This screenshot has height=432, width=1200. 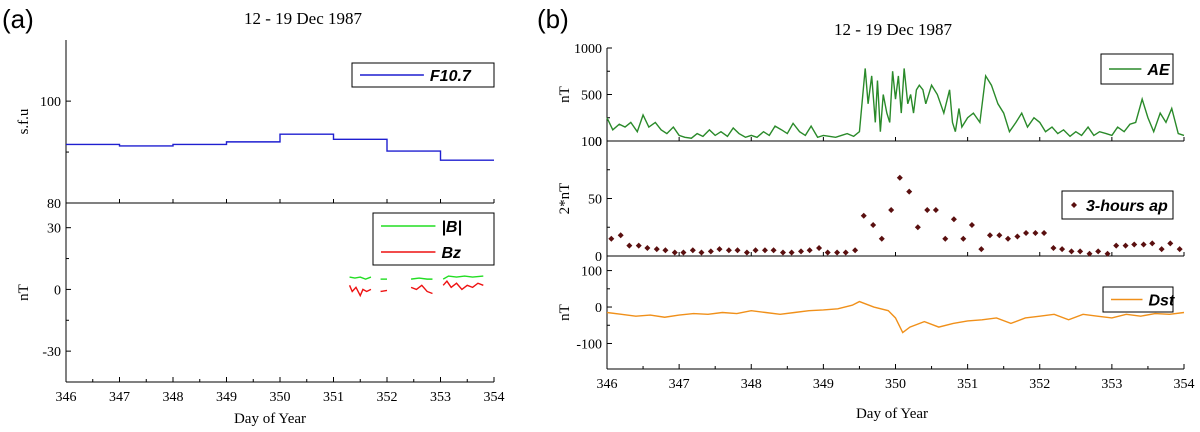 I want to click on panel-a-xlabel: Day of Year, so click(x=270, y=419).